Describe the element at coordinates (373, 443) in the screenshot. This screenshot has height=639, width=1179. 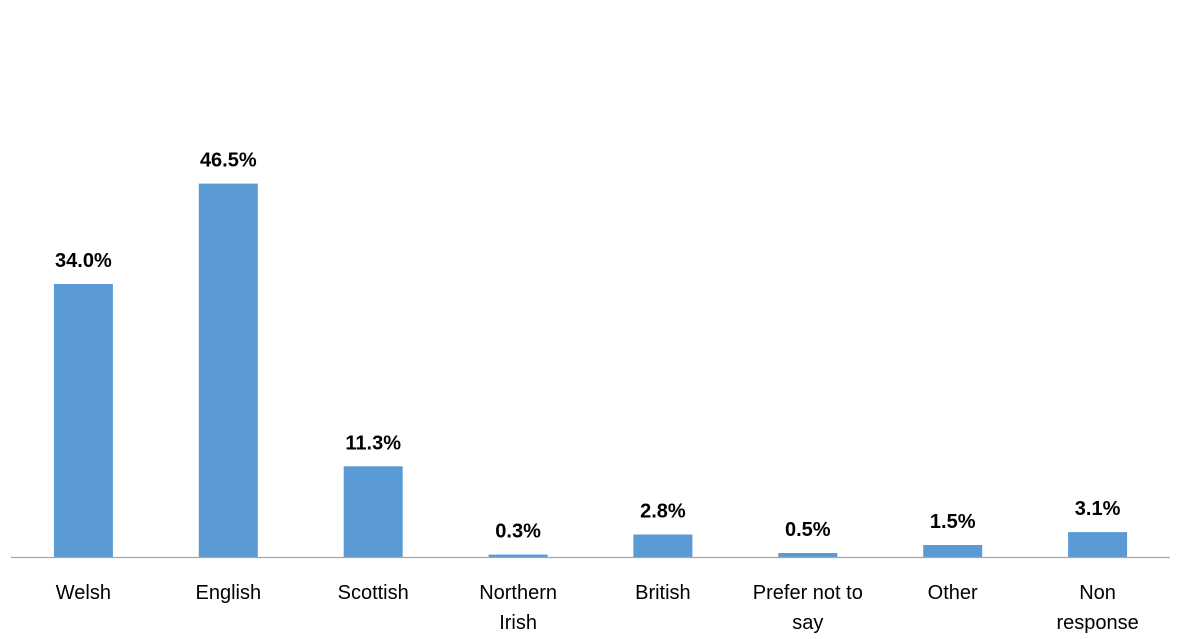
I see `data-label: 11.3%` at that location.